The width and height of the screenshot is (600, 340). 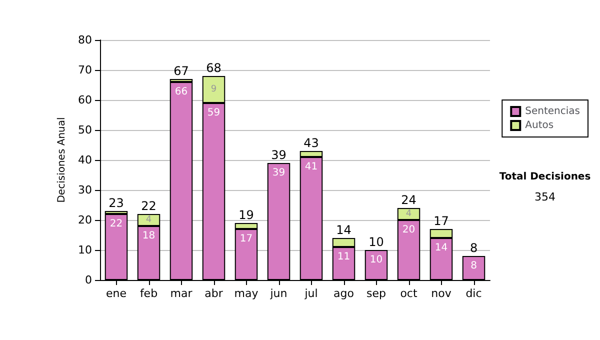 I want to click on total-label: 39, so click(x=278, y=155).